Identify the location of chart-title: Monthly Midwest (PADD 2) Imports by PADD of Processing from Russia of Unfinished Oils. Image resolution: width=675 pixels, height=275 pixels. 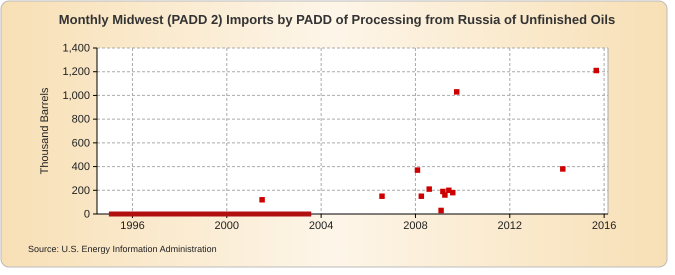
(337, 19).